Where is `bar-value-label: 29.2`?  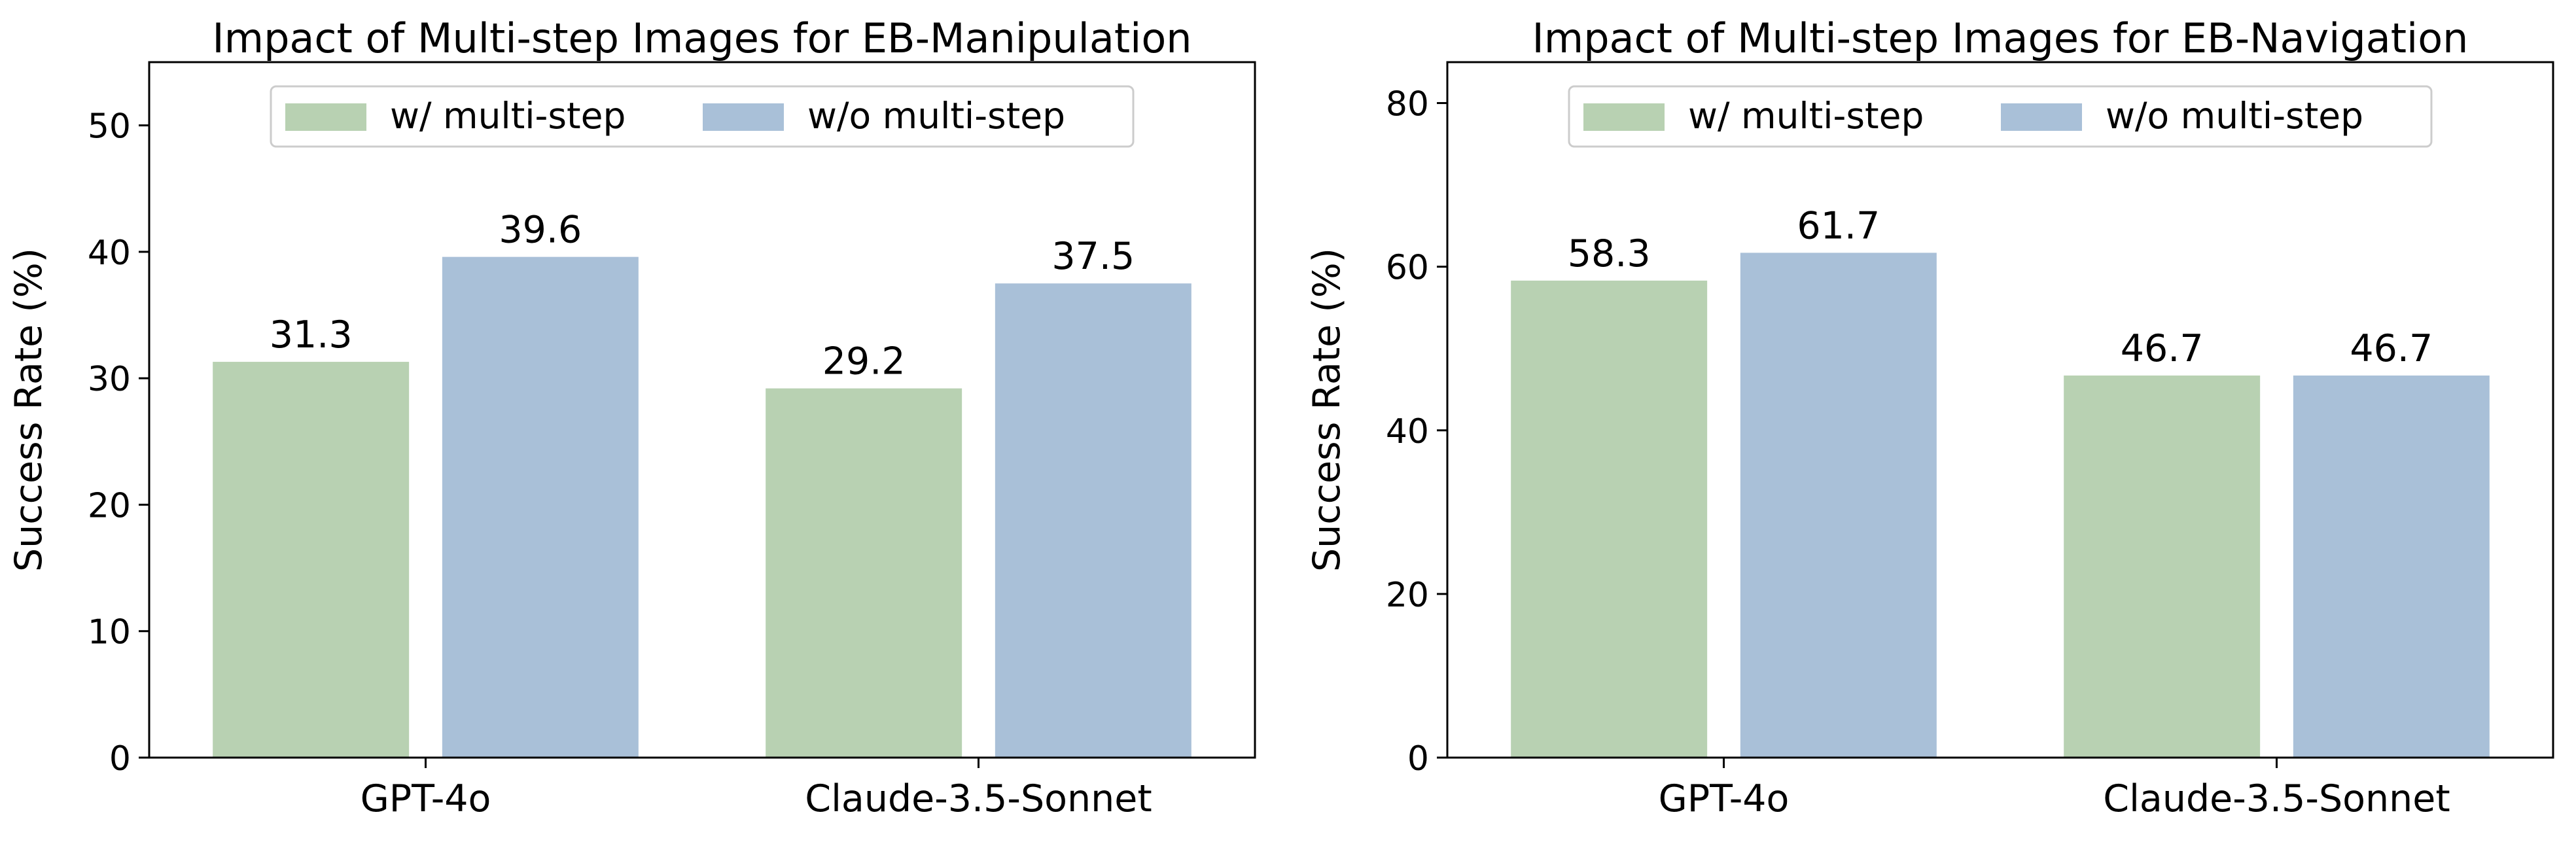
bar-value-label: 29.2 is located at coordinates (864, 361).